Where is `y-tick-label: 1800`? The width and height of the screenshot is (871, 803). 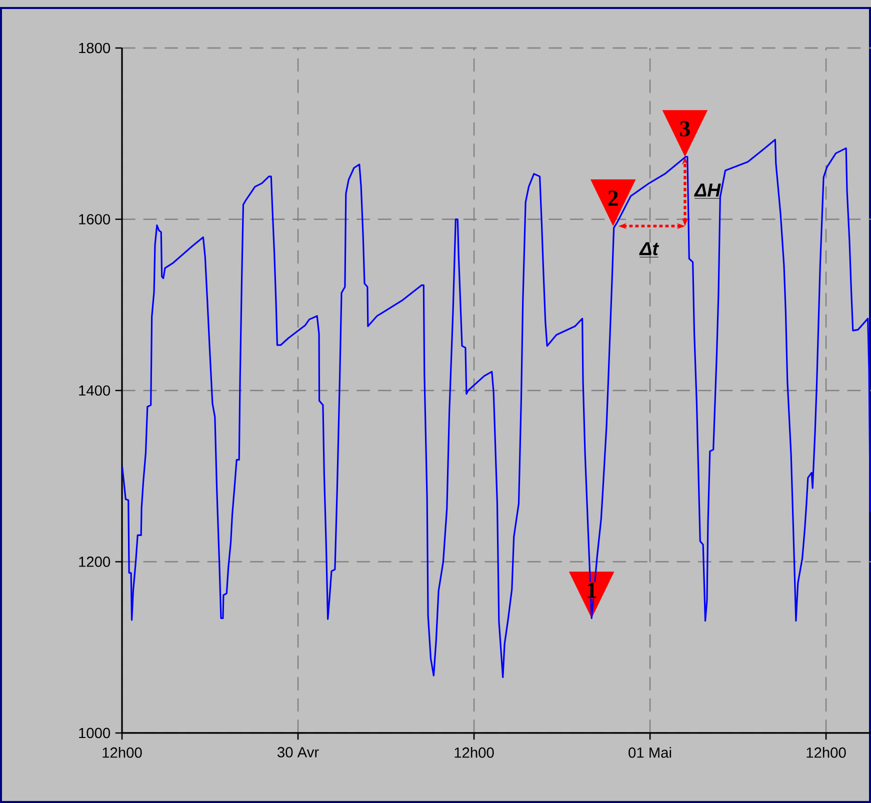
y-tick-label: 1800 is located at coordinates (94, 48).